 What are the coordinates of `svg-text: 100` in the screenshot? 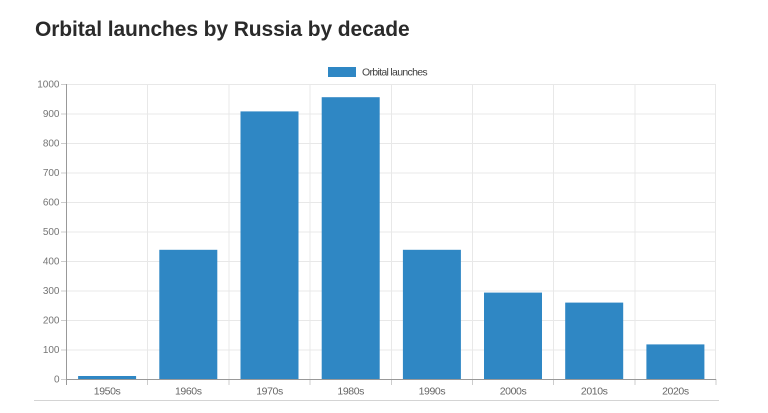 It's located at (51, 350).